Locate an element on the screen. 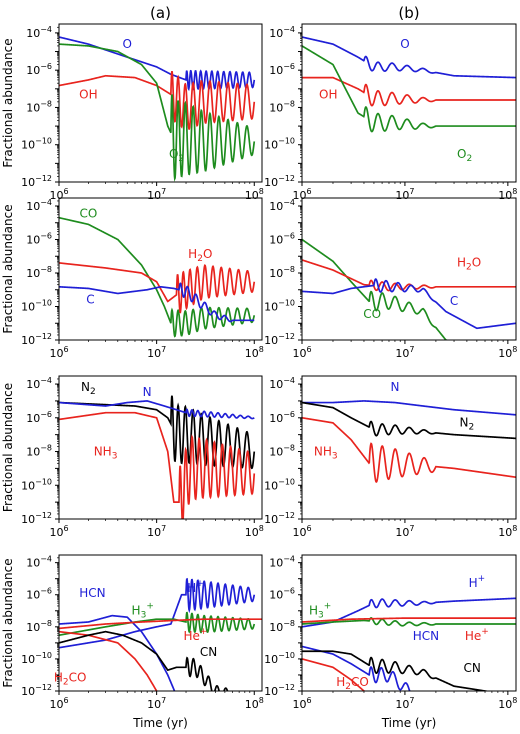 Image resolution: width=520 pixels, height=734 pixels. series-label-oh: OH is located at coordinates (88, 95).